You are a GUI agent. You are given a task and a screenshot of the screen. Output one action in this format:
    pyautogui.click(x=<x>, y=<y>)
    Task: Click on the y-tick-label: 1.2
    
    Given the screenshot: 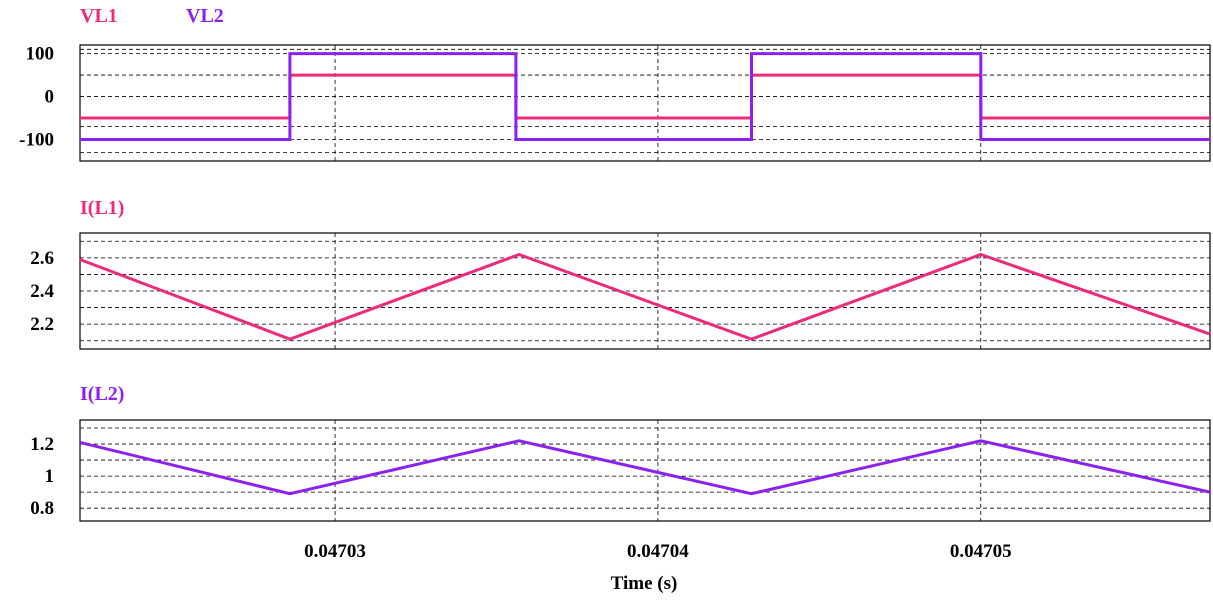 What is the action you would take?
    pyautogui.click(x=42, y=444)
    